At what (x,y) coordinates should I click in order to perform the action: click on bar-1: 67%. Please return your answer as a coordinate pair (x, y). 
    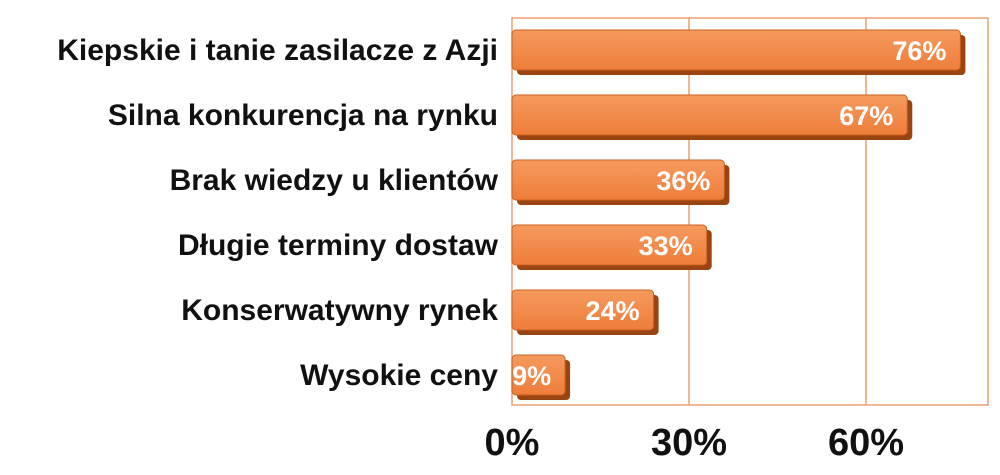
    Looking at the image, I should click on (712, 117).